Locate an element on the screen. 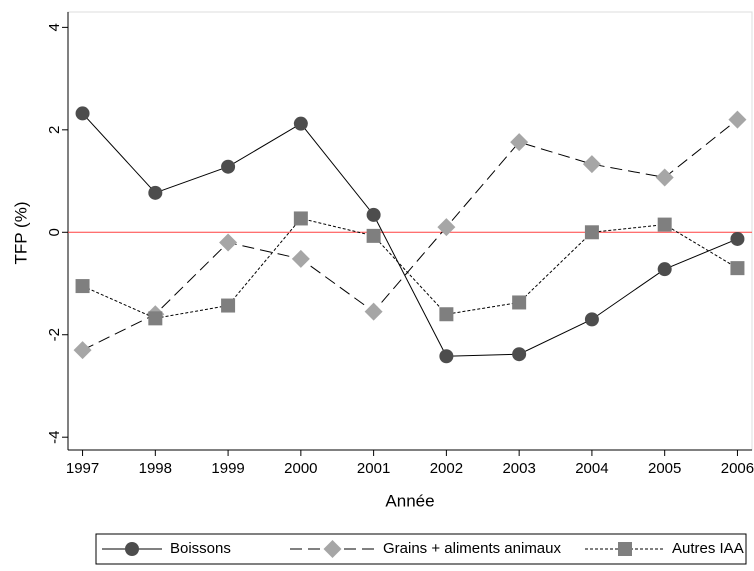 The width and height of the screenshot is (754, 571). x-axis-label: Année is located at coordinates (409, 500).